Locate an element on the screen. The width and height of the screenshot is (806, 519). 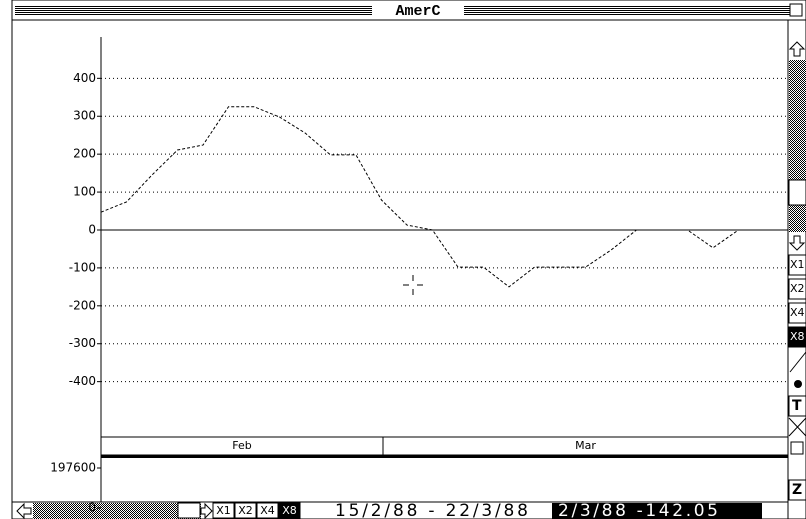
zoom-button-label: X2 is located at coordinates (245, 510).